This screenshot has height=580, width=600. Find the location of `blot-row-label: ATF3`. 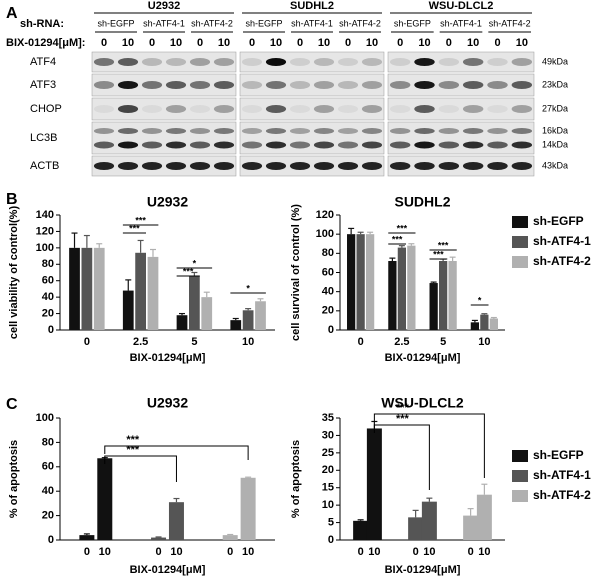

blot-row-label: ATF3 is located at coordinates (43, 85).